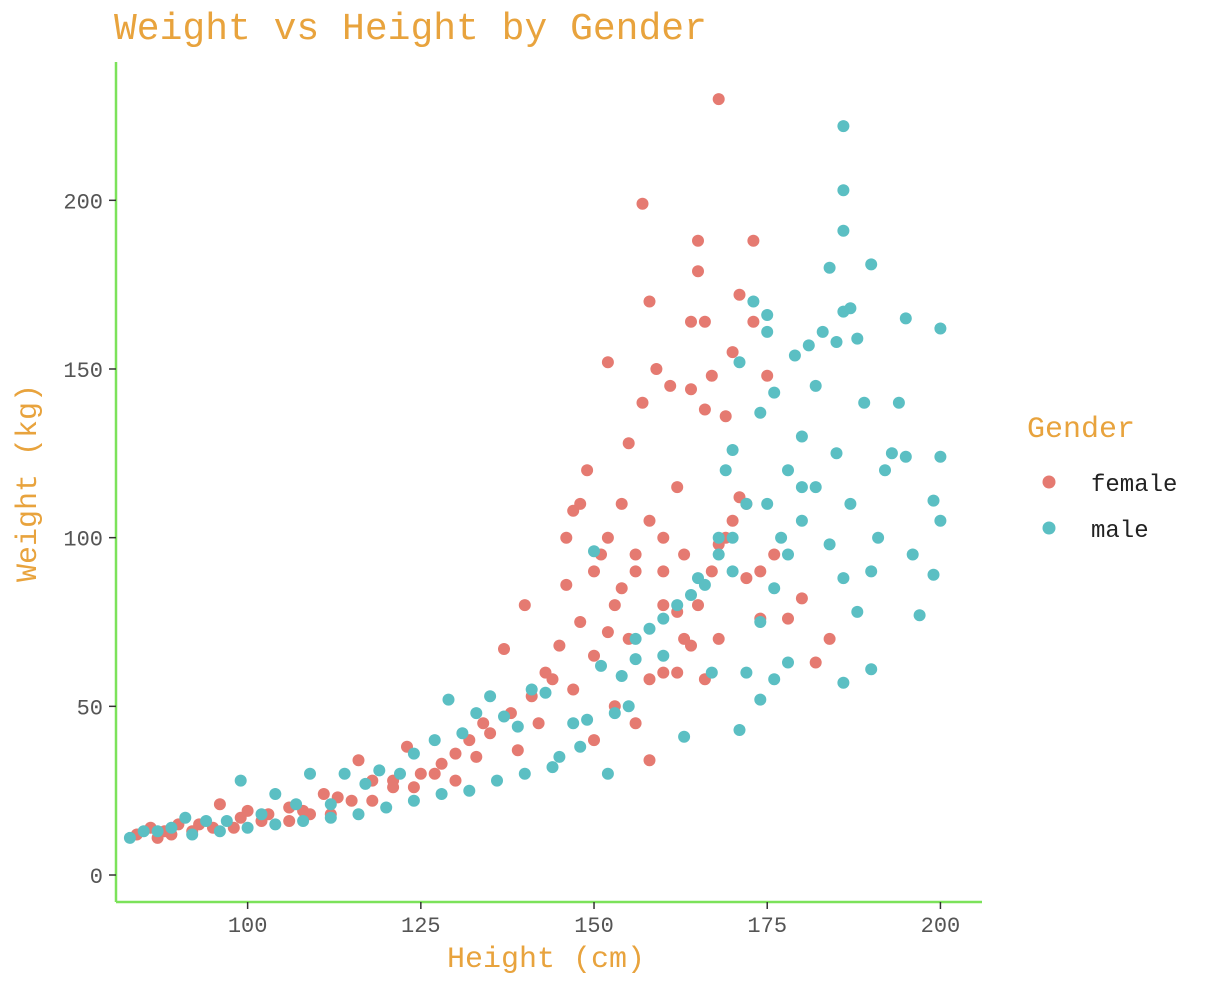  I want to click on y-axis-ticks: 0 50 100 150 200, so click(89, 540).